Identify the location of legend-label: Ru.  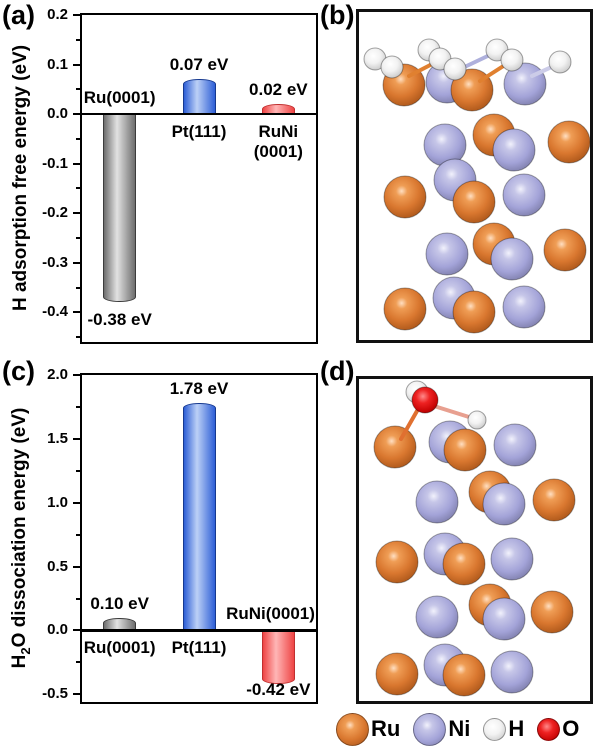
(386, 728).